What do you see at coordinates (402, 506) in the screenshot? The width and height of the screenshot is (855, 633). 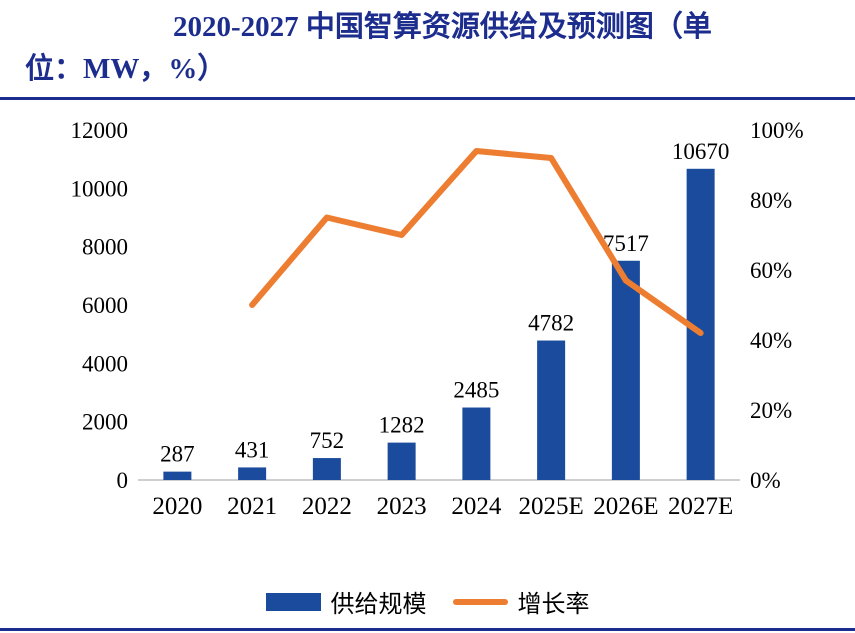 I see `x-axis-category-label: 2023` at bounding box center [402, 506].